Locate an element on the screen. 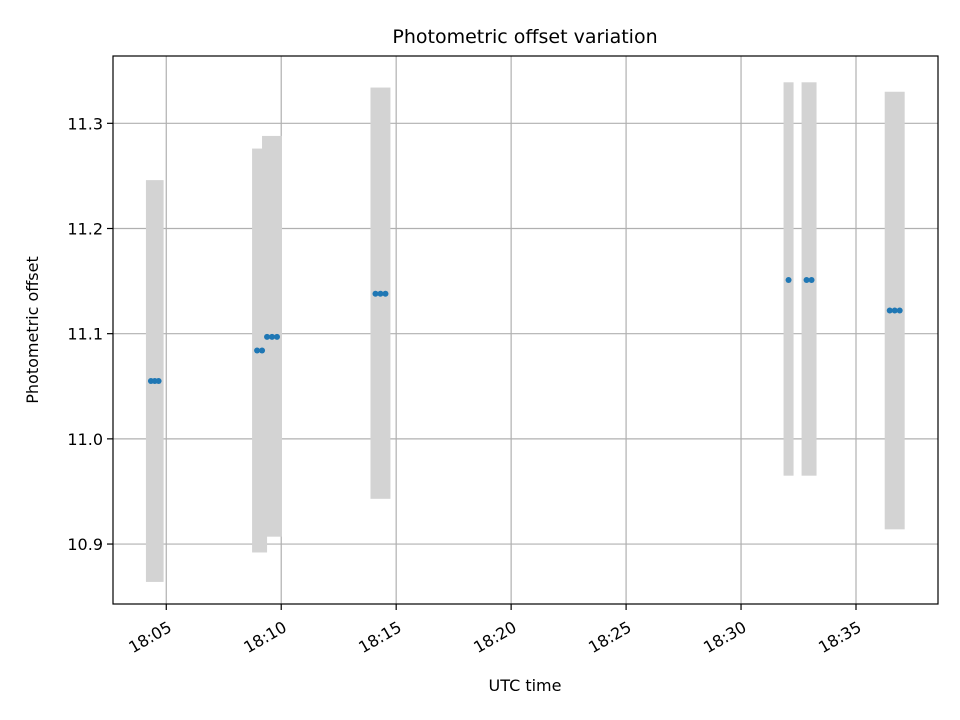  y-tick-label: 10.9 is located at coordinates (85, 544).